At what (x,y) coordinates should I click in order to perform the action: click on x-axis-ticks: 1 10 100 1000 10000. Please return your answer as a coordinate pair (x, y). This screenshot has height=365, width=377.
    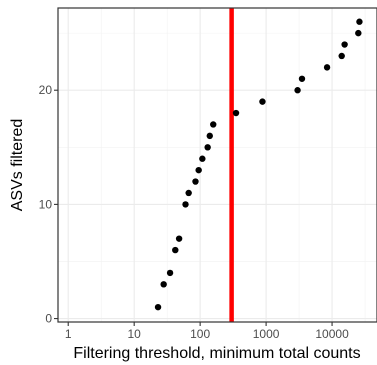
    Looking at the image, I should click on (207, 331).